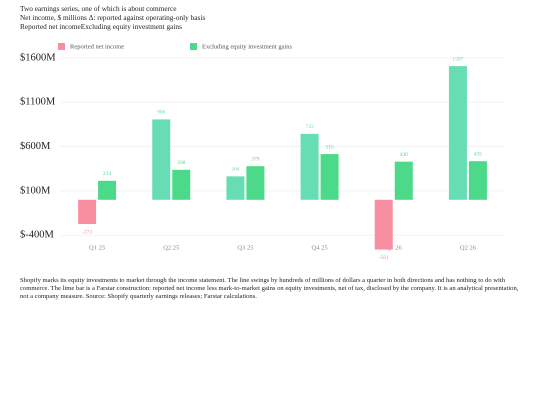  Describe the element at coordinates (235, 170) in the screenshot. I see `value-label: 264` at that location.